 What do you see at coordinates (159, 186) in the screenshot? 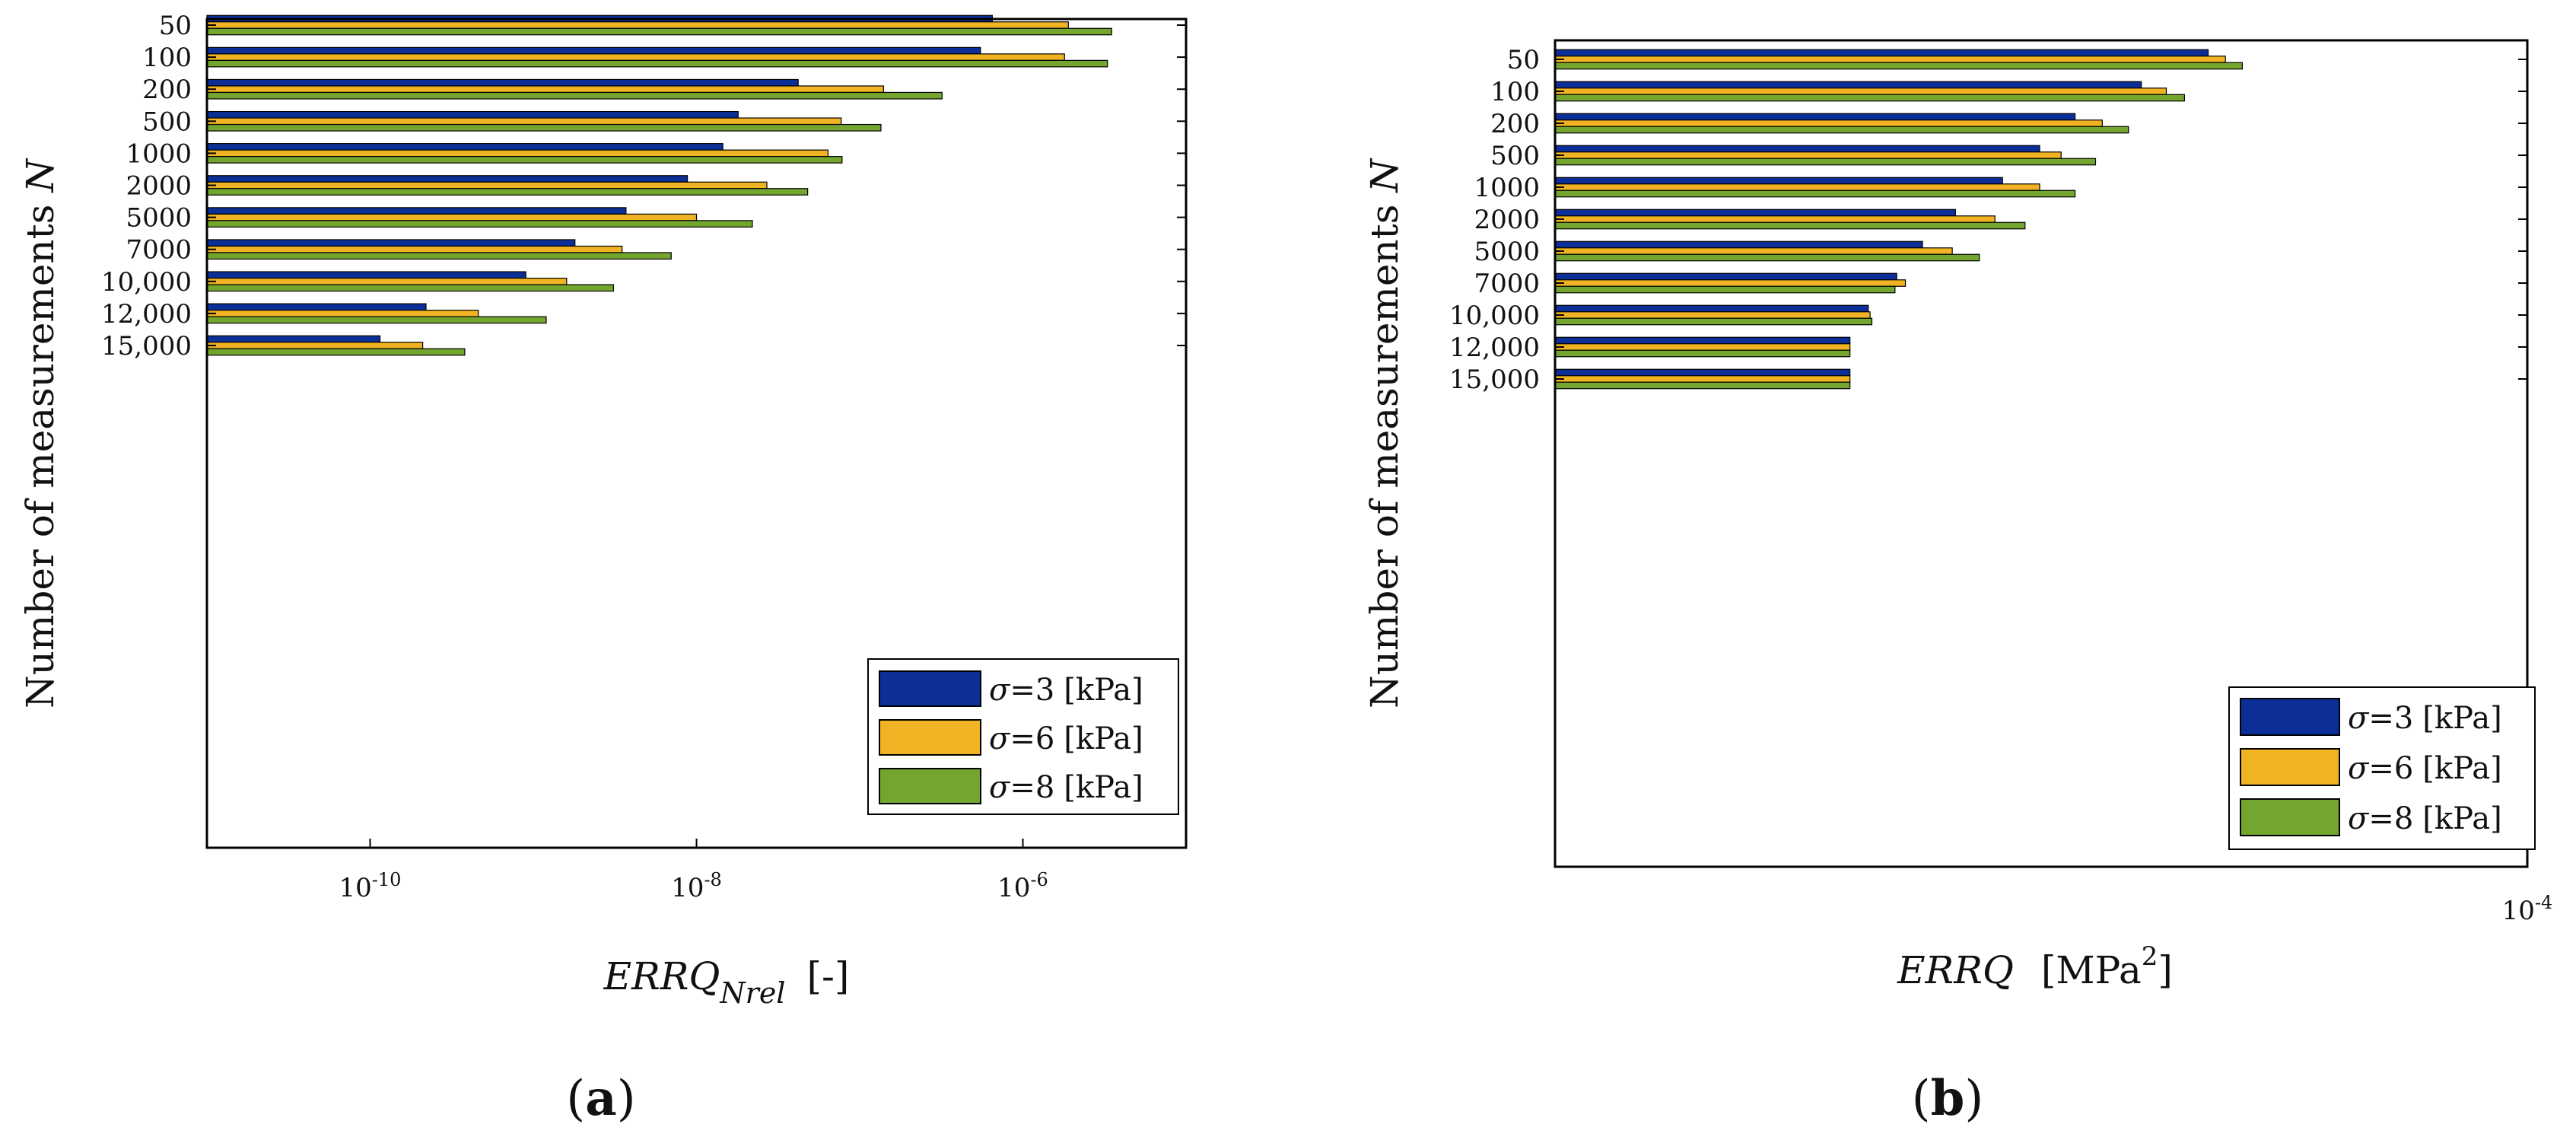
I see `y-tick-label-a-5: 2000` at bounding box center [159, 186].